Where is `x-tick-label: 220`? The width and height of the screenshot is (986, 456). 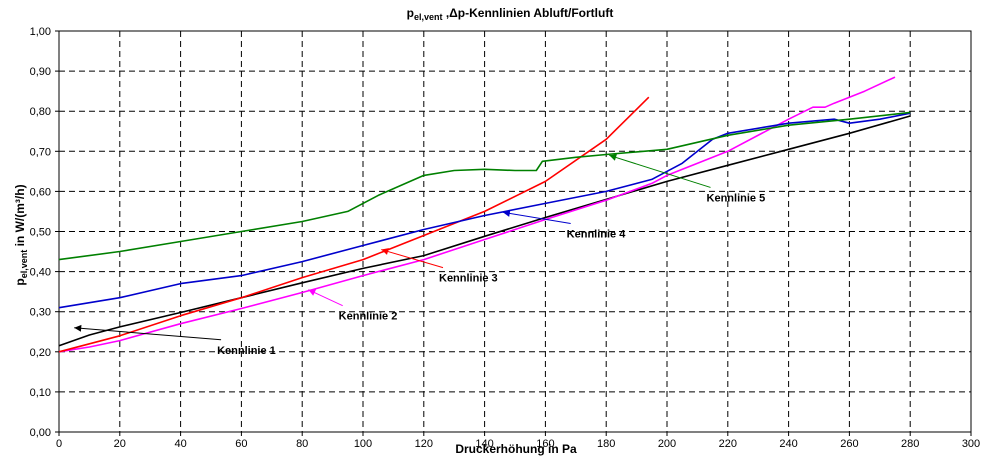
x-tick-label: 220 is located at coordinates (728, 444).